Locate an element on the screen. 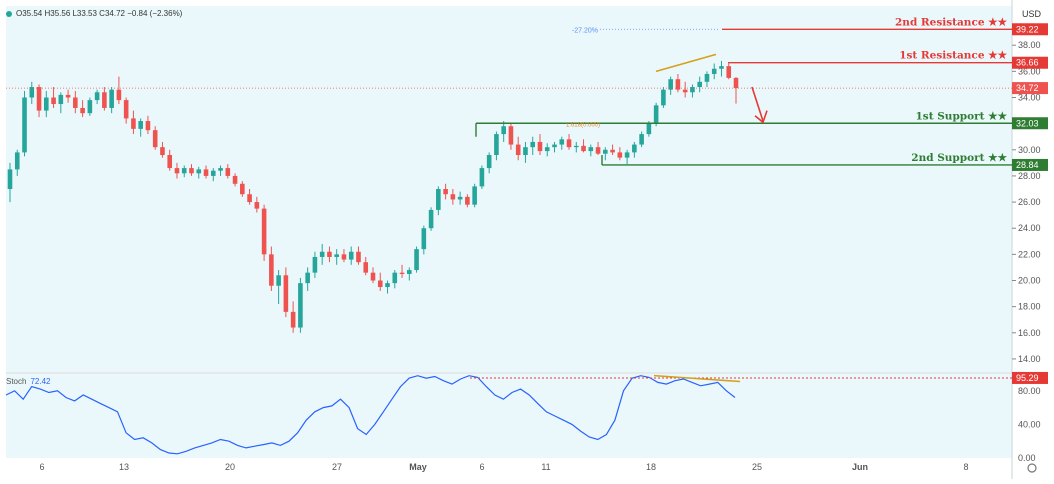 The width and height of the screenshot is (1054, 484). stoch-legend: Stoch 72.42 is located at coordinates (28, 381).